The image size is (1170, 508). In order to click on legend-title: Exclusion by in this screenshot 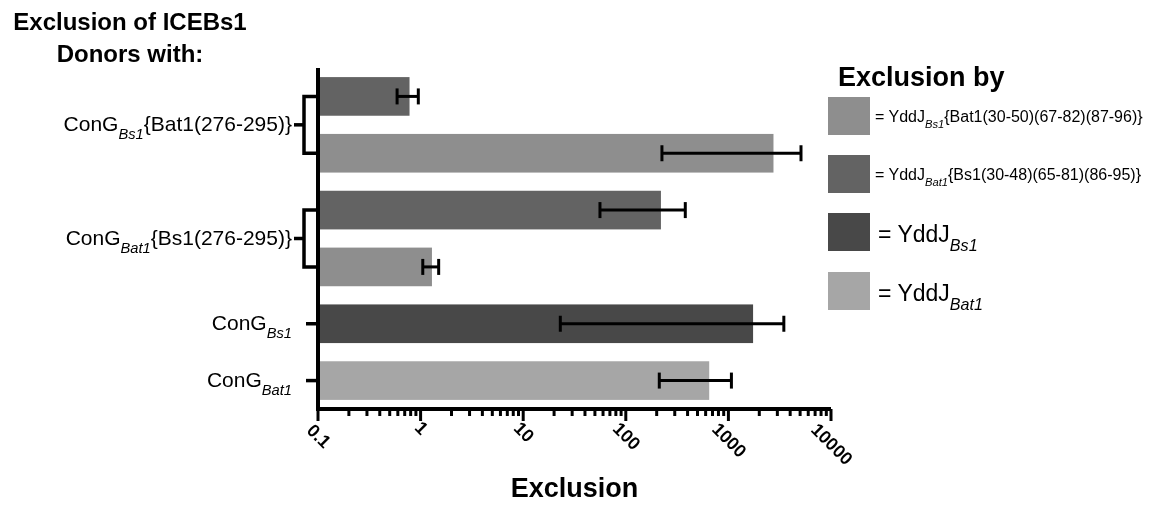, I will do `click(921, 77)`.